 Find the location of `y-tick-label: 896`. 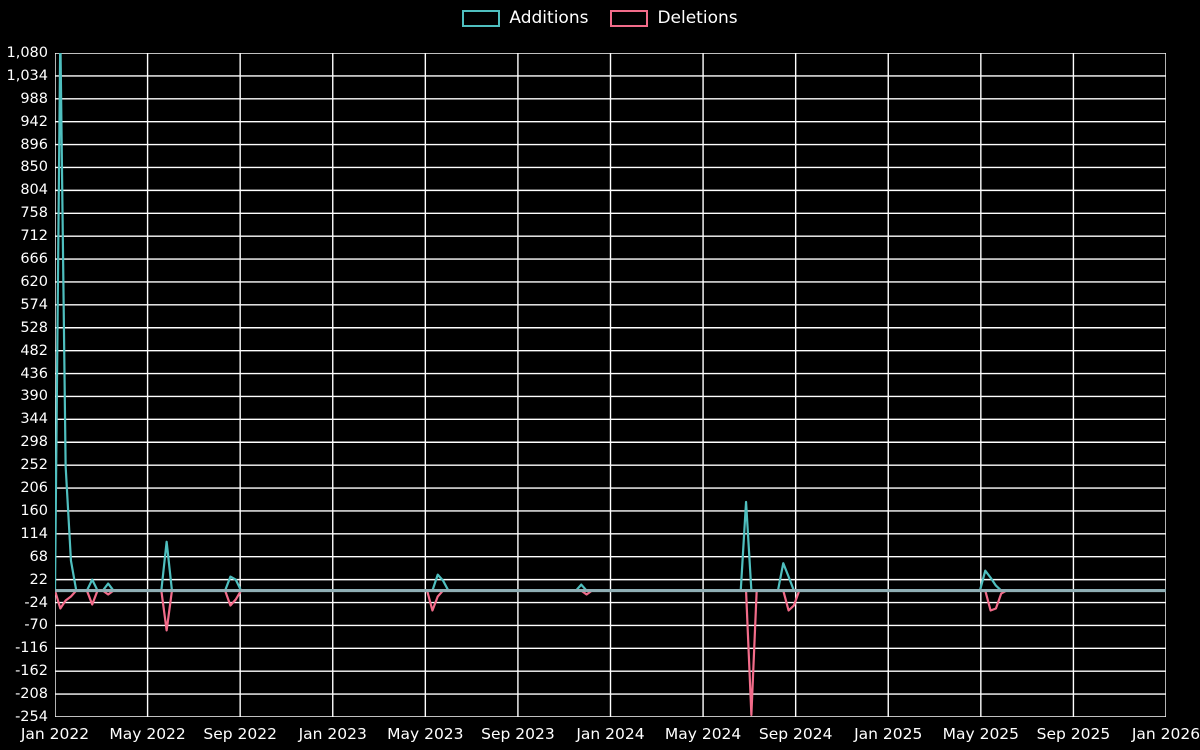

y-tick-label: 896 is located at coordinates (34, 144).